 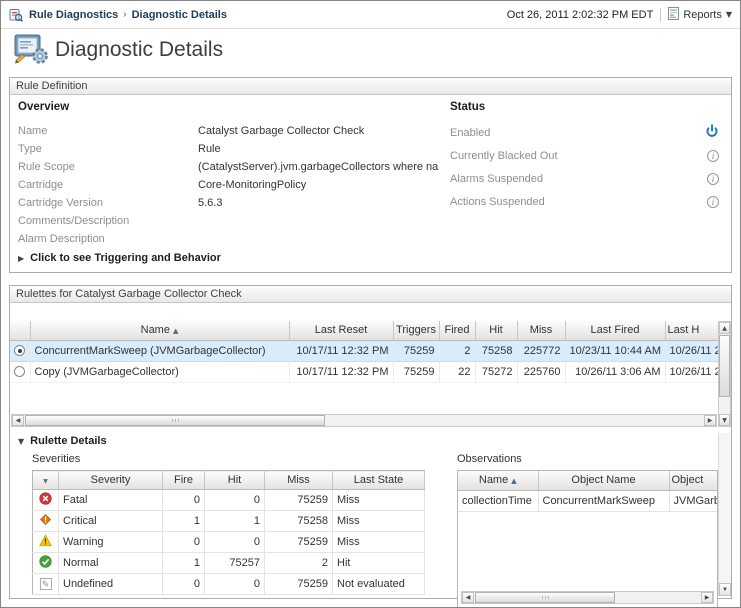 What do you see at coordinates (234, 480) in the screenshot?
I see `column-sev-hit: Hit` at bounding box center [234, 480].